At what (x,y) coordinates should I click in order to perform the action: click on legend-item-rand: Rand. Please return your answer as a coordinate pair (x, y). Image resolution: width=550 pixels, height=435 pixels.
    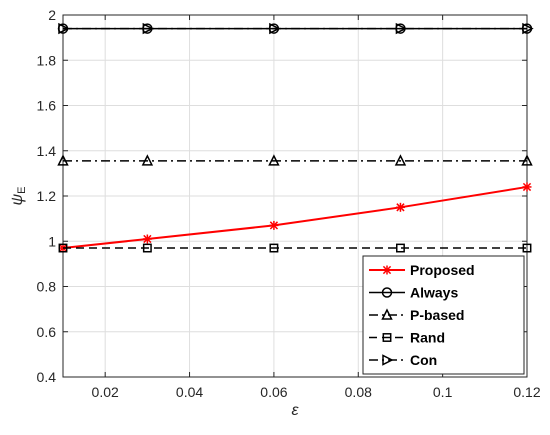
    Looking at the image, I should click on (407, 338).